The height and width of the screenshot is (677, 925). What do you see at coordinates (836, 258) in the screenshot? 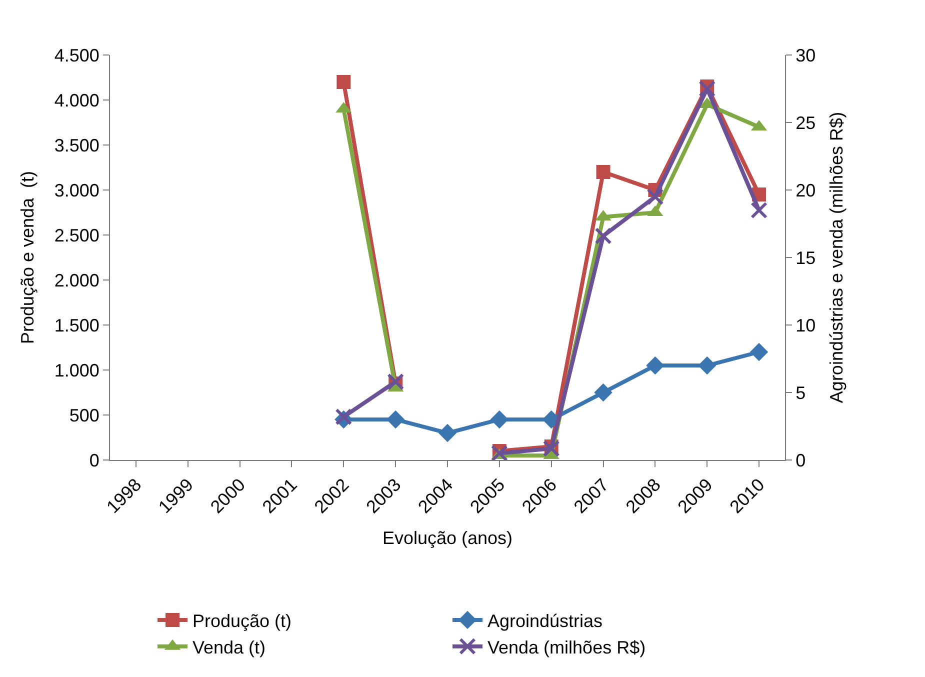
I see `y2-axis-title: Agroindústrias e venda (milhões R$)` at bounding box center [836, 258].